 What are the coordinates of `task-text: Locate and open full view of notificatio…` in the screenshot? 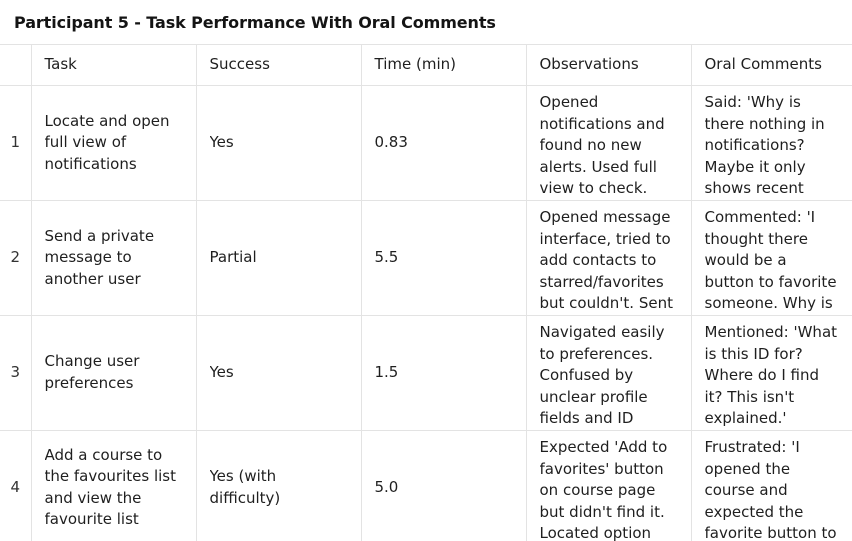 It's located at (107, 142).